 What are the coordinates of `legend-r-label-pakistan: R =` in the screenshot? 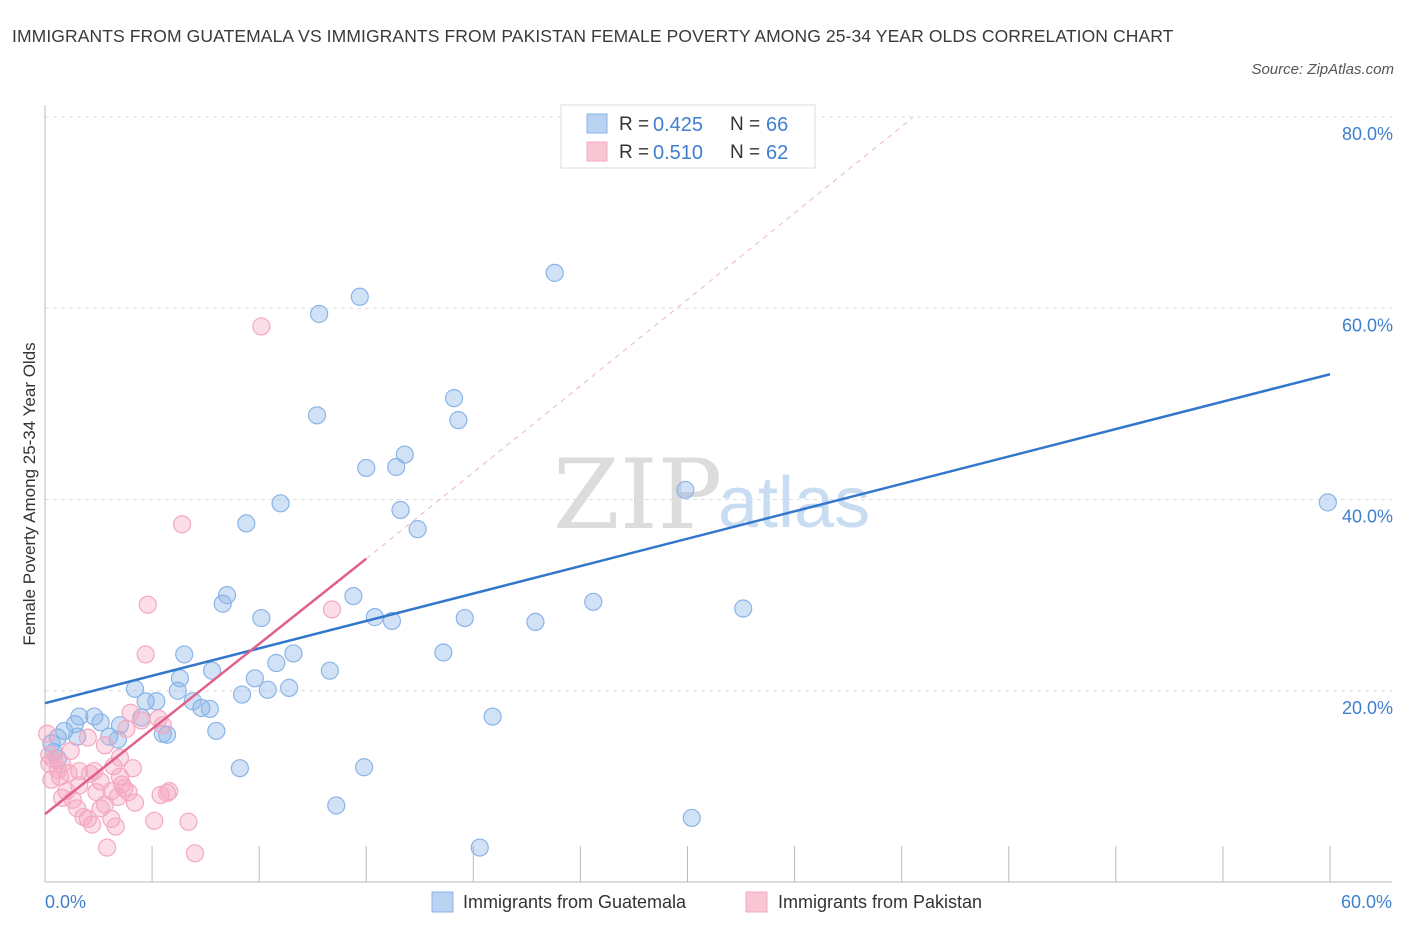 It's located at (634, 152).